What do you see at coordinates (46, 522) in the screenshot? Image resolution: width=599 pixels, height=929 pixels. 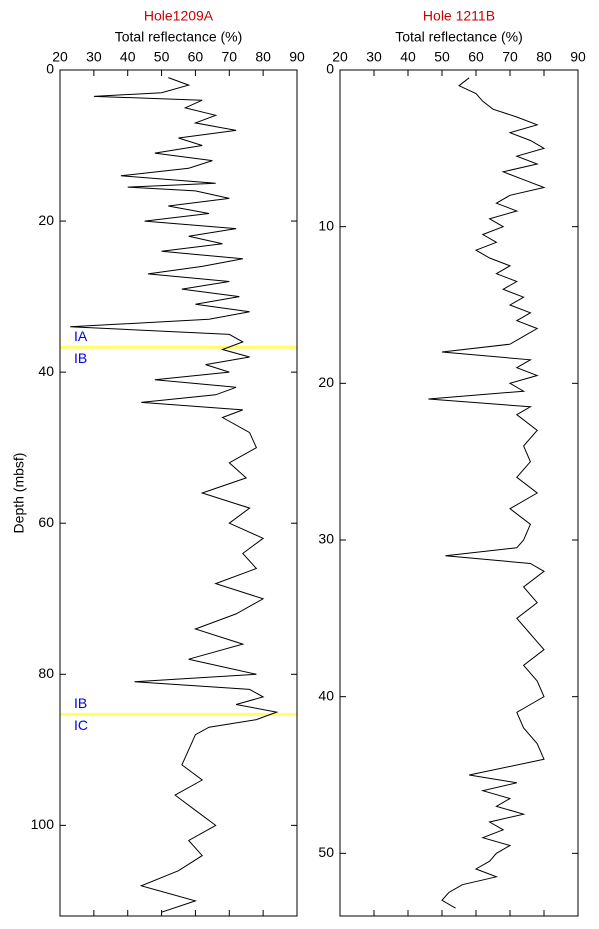 I see `y-tick-label: 60` at bounding box center [46, 522].